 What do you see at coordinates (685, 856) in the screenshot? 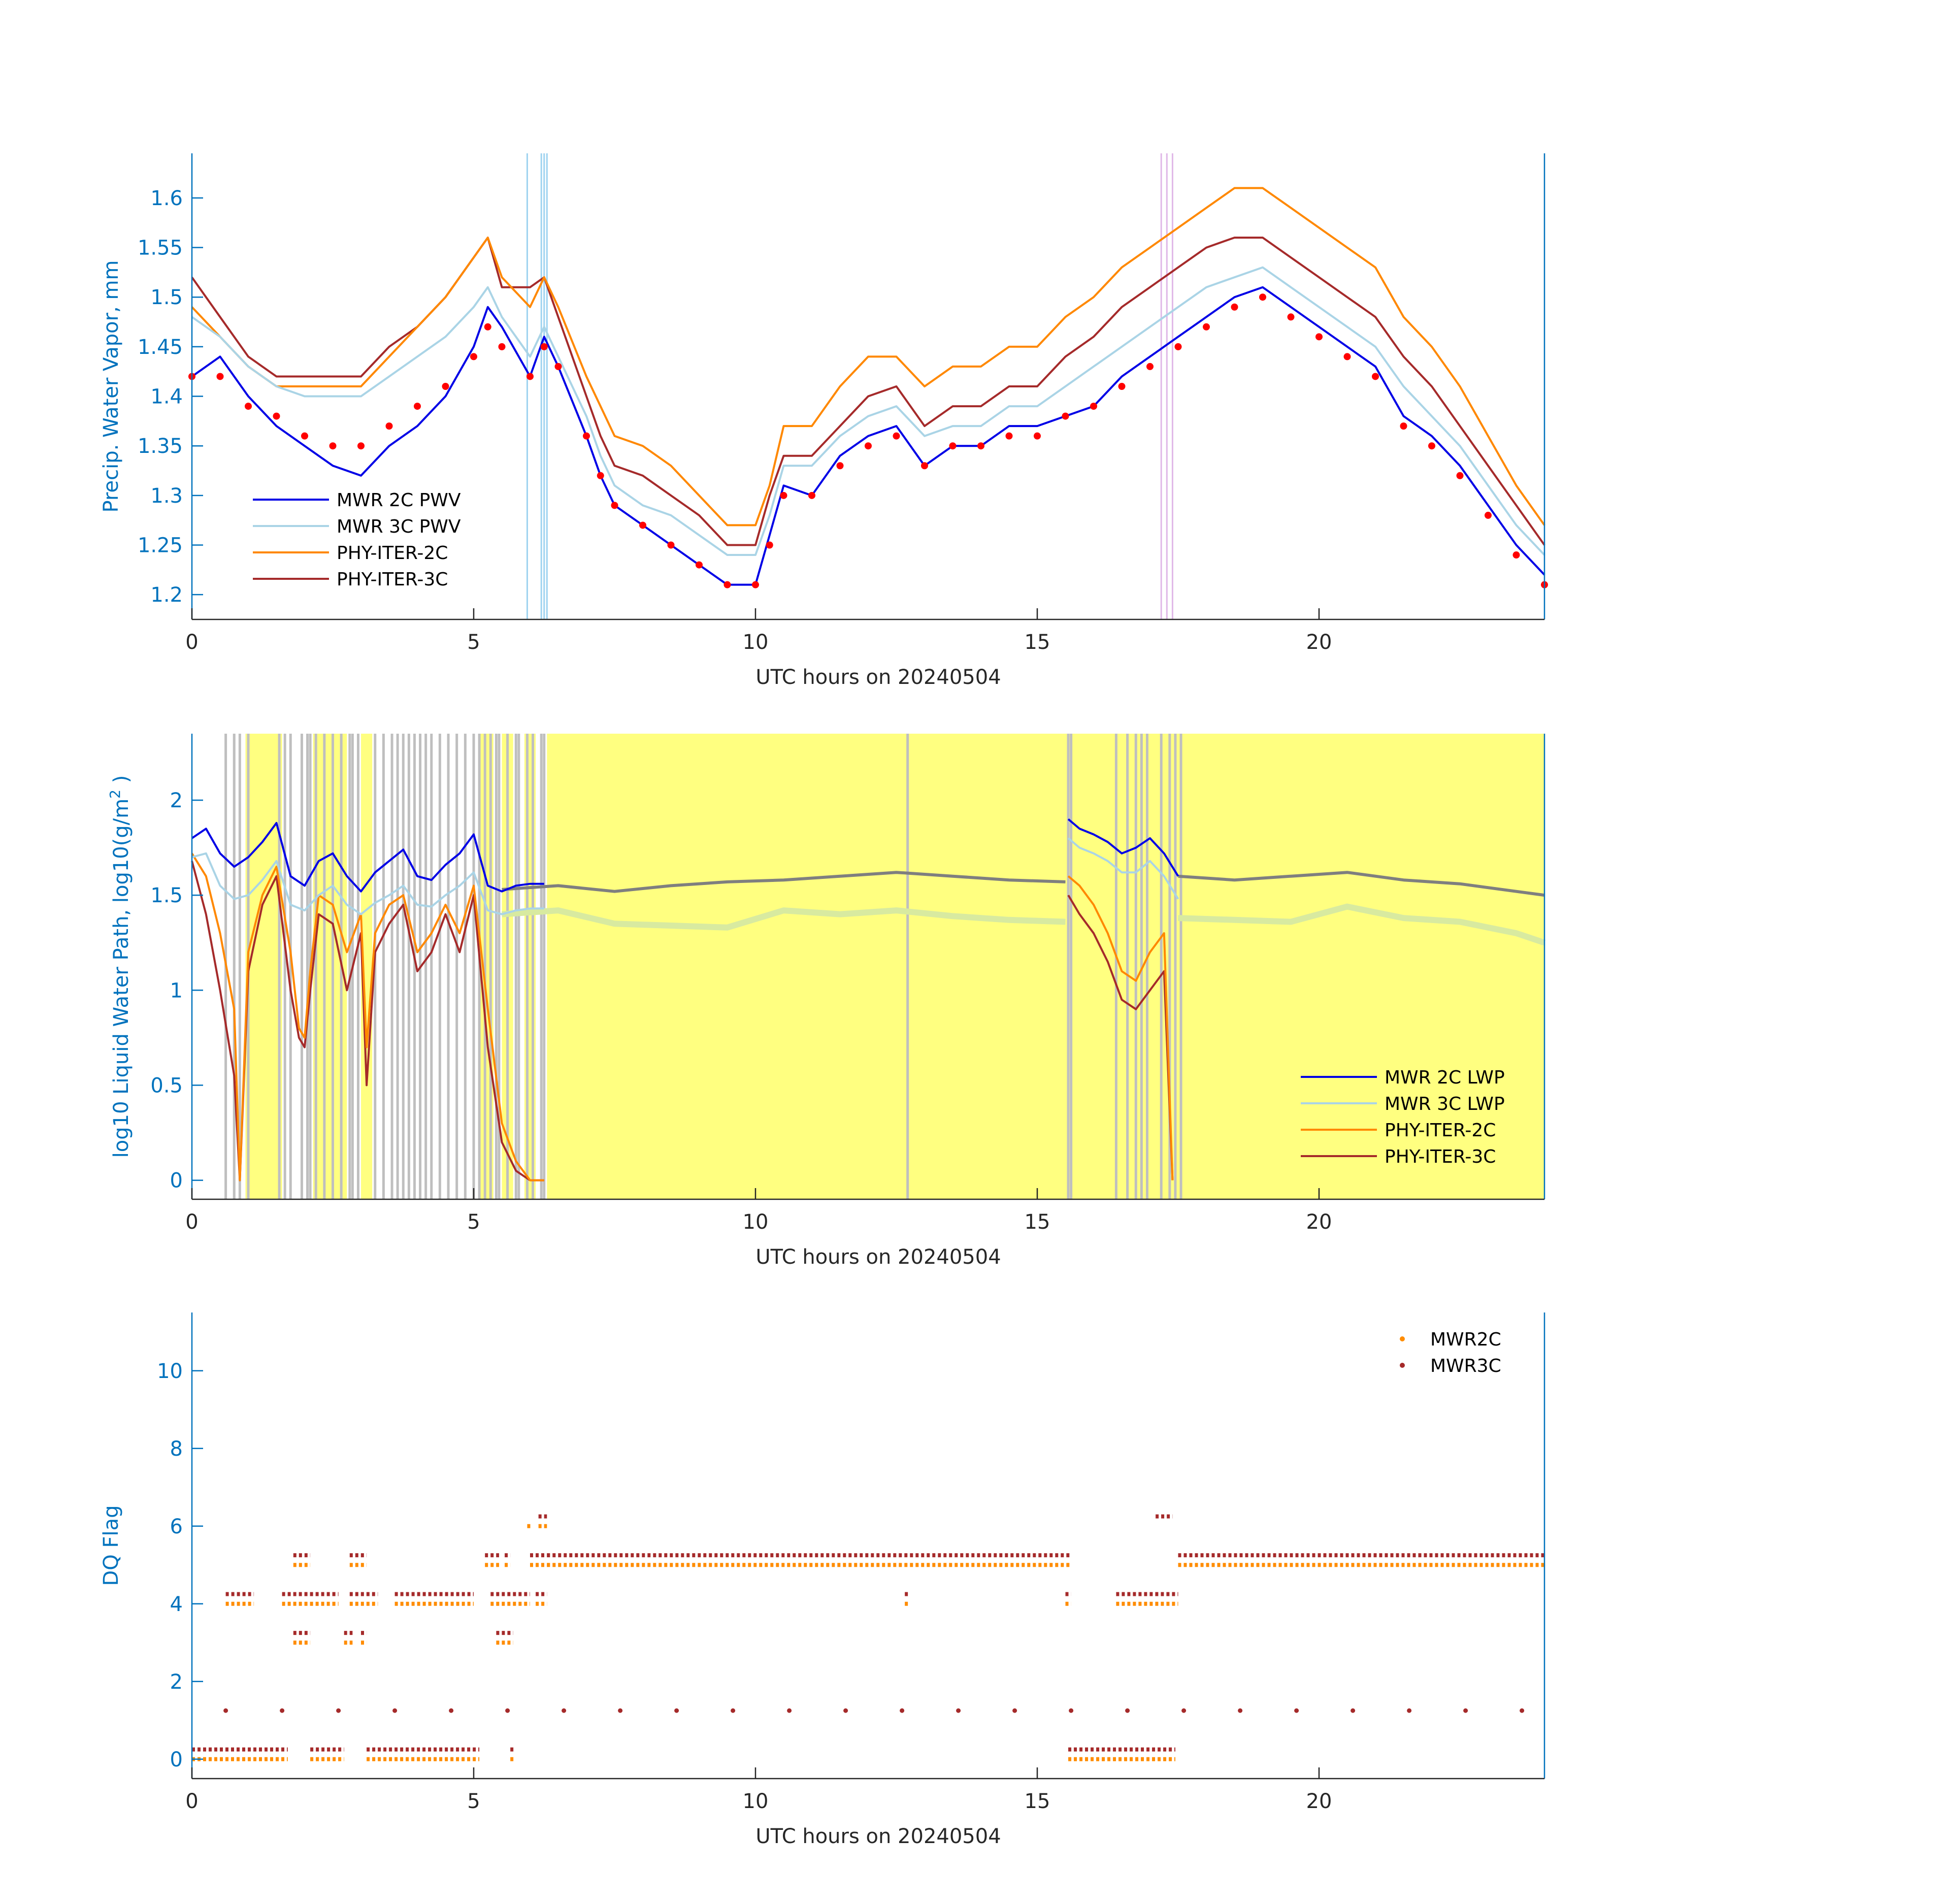
I see `series-line-mwr-2c-lwp` at bounding box center [685, 856].